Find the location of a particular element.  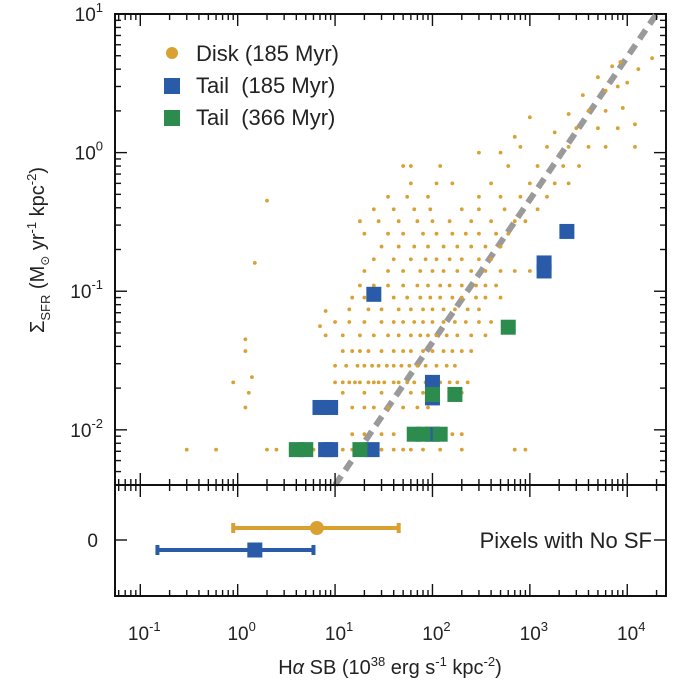

x-axis-title: Hα SB (1038 erg s-1 kpc-2) is located at coordinates (390, 666).